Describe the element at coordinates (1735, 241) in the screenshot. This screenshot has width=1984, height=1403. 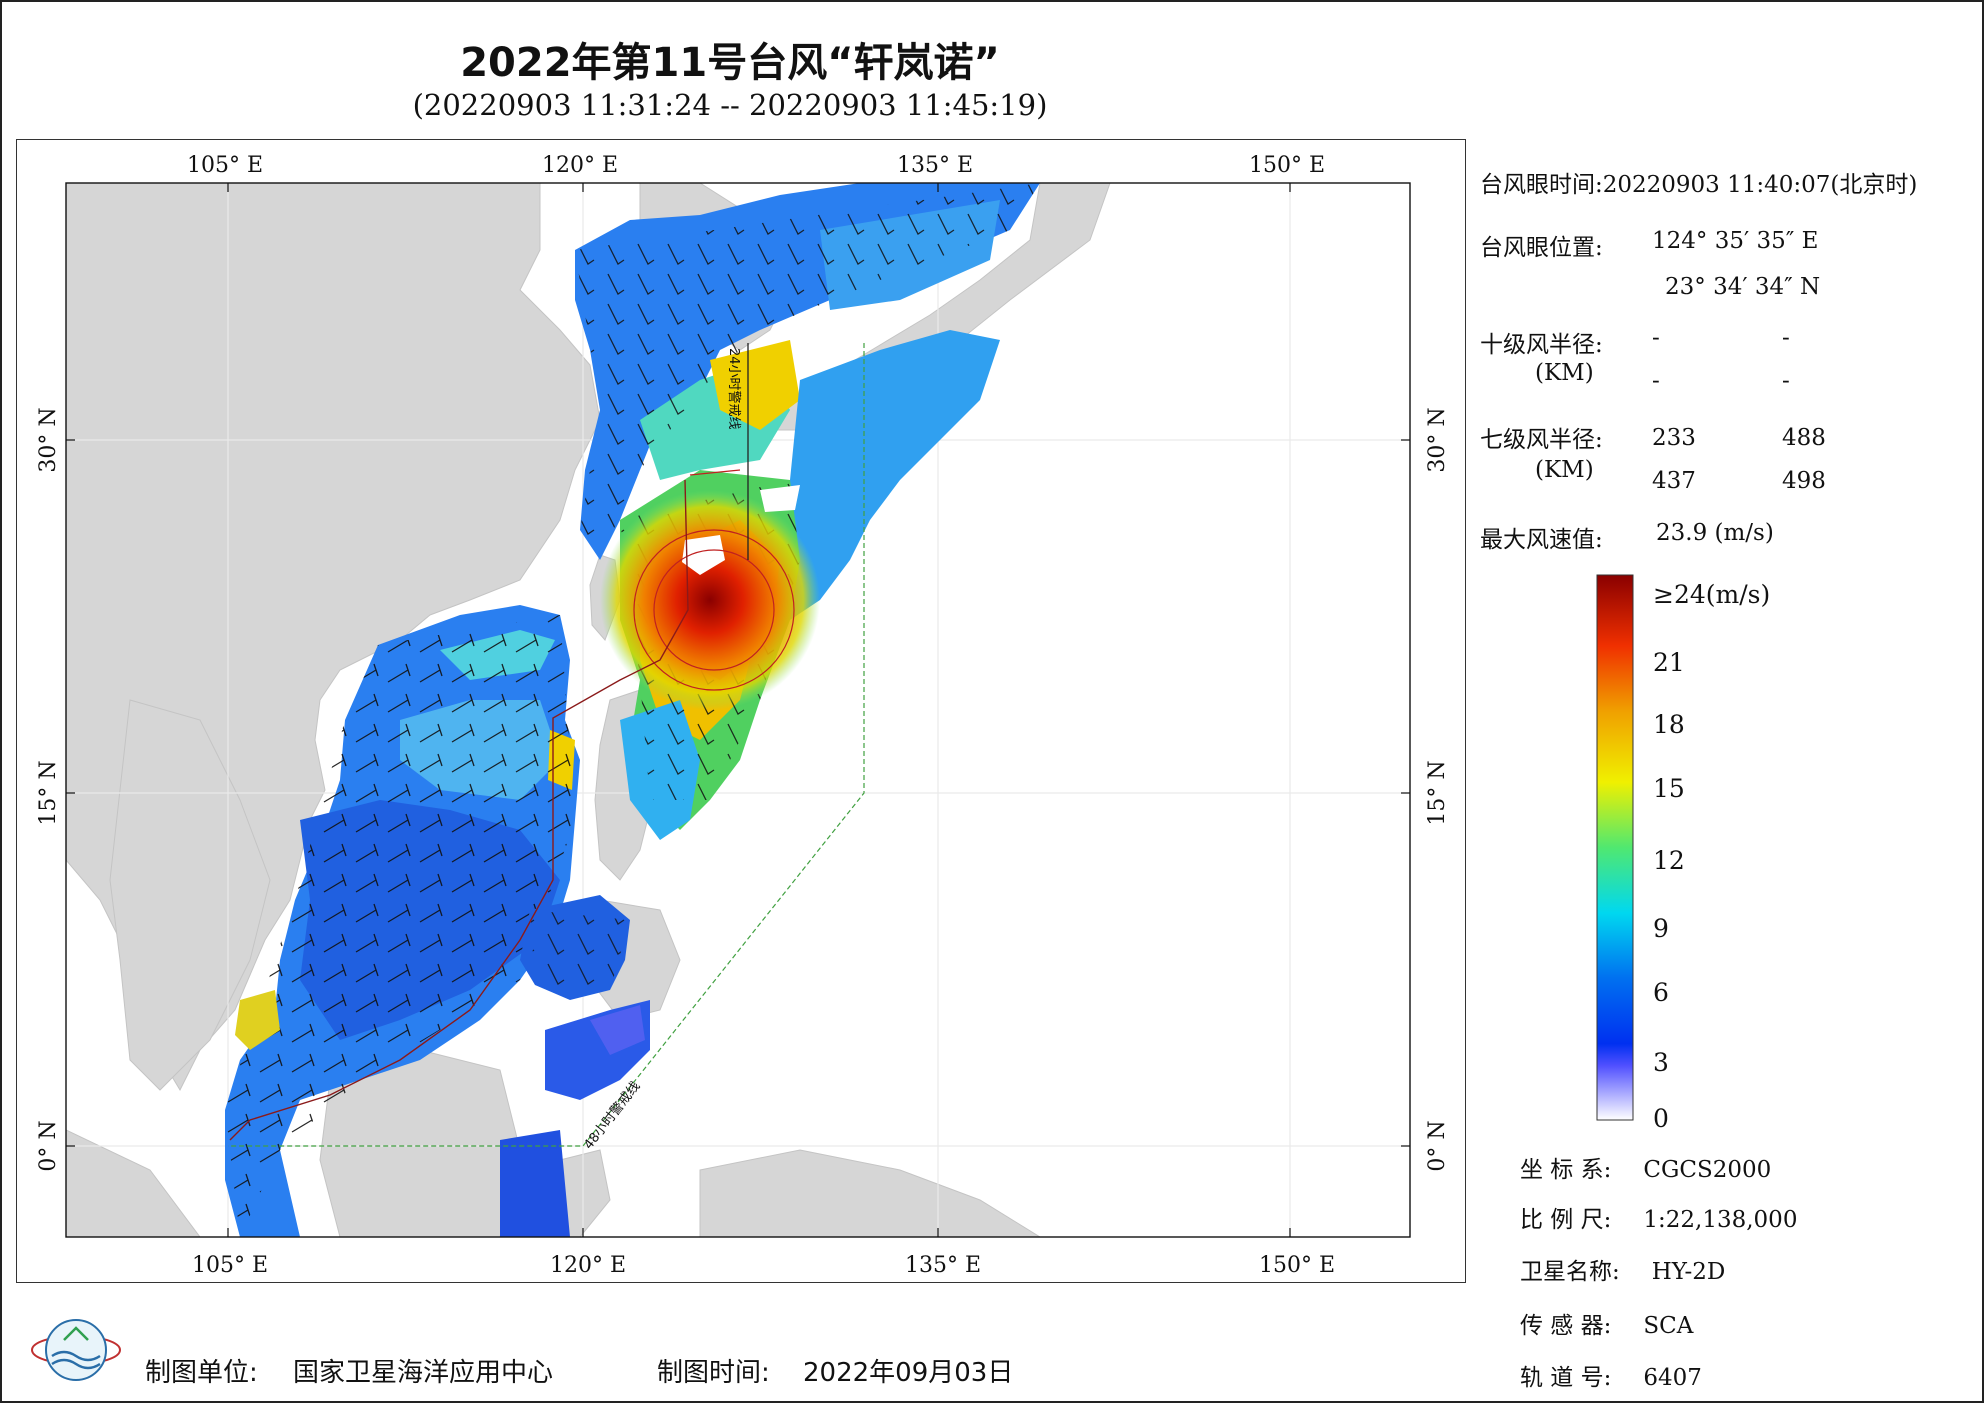
I see `eye-longitude: 124° 35′ 35″ E` at that location.